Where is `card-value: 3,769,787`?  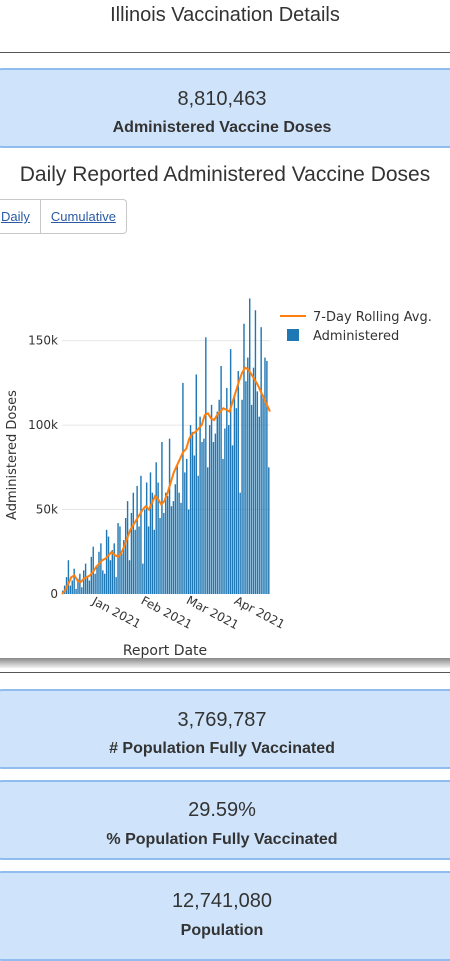 card-value: 3,769,787 is located at coordinates (222, 720).